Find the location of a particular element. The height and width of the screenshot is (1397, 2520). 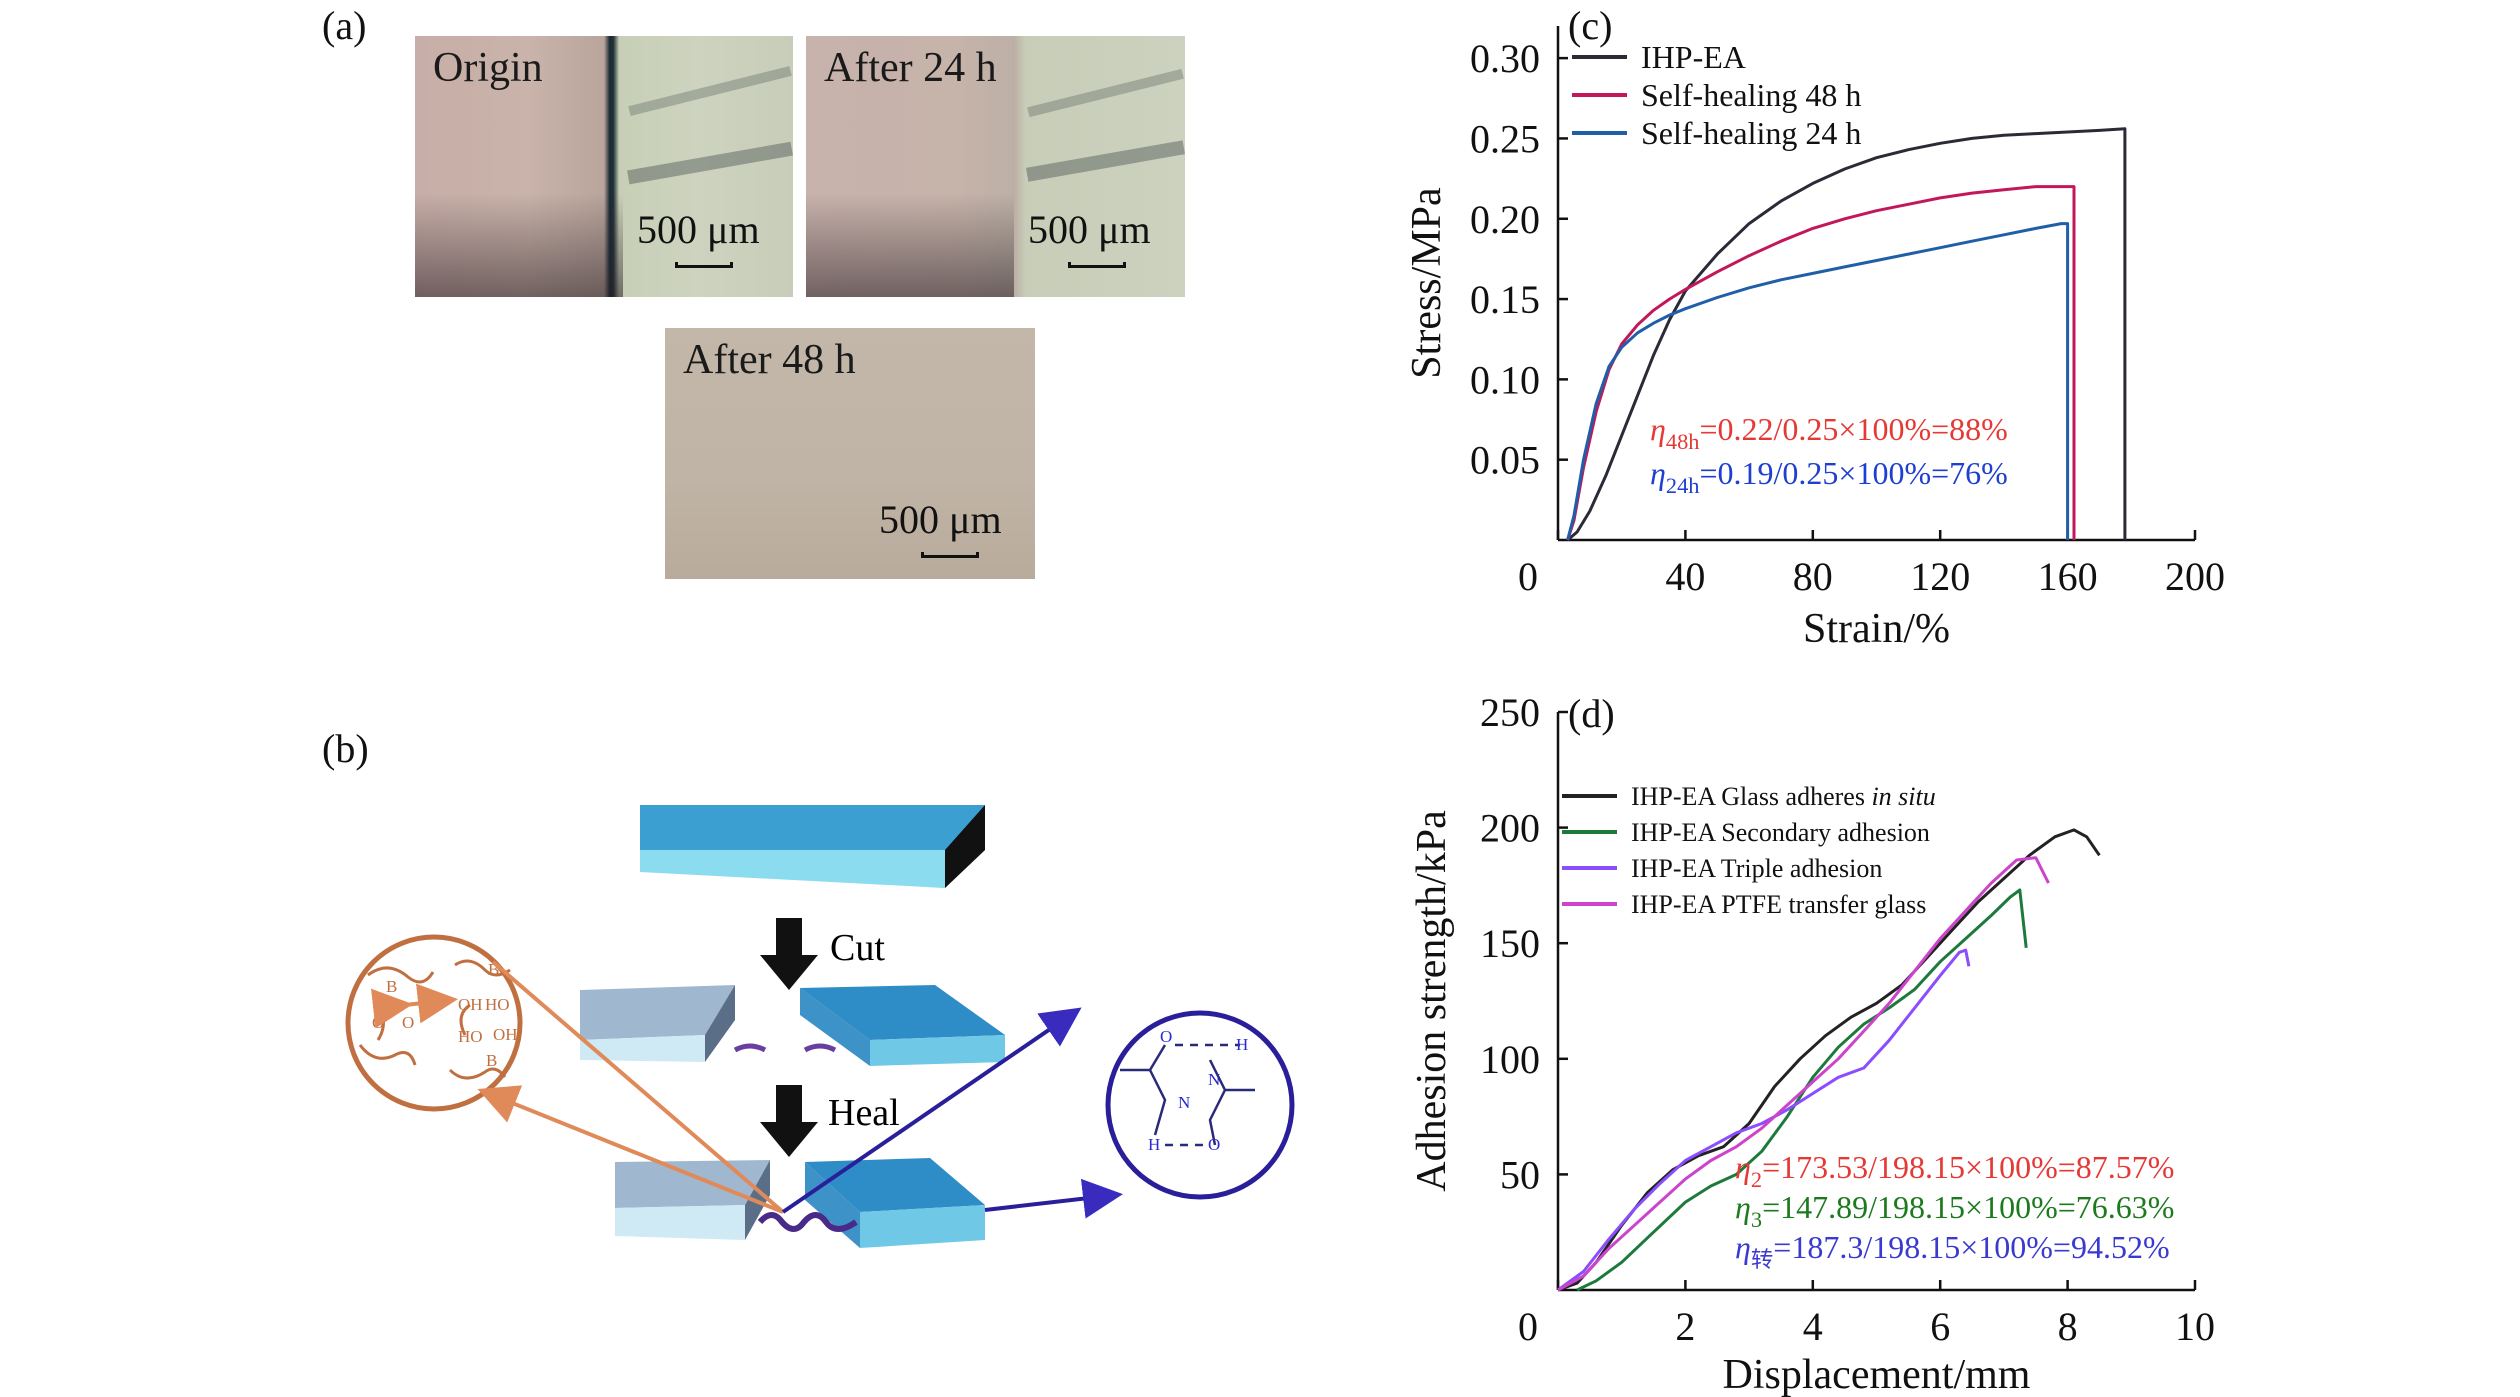

hydrogen-bond-inset is located at coordinates (1200, 1105).